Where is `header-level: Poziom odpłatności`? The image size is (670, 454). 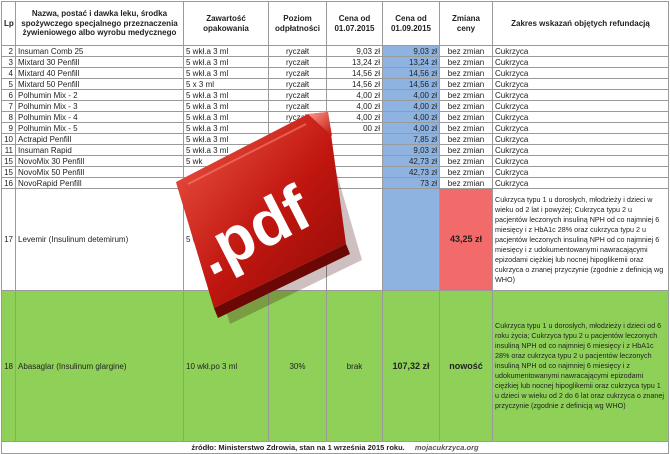
header-level: Poziom odpłatności is located at coordinates (297, 23).